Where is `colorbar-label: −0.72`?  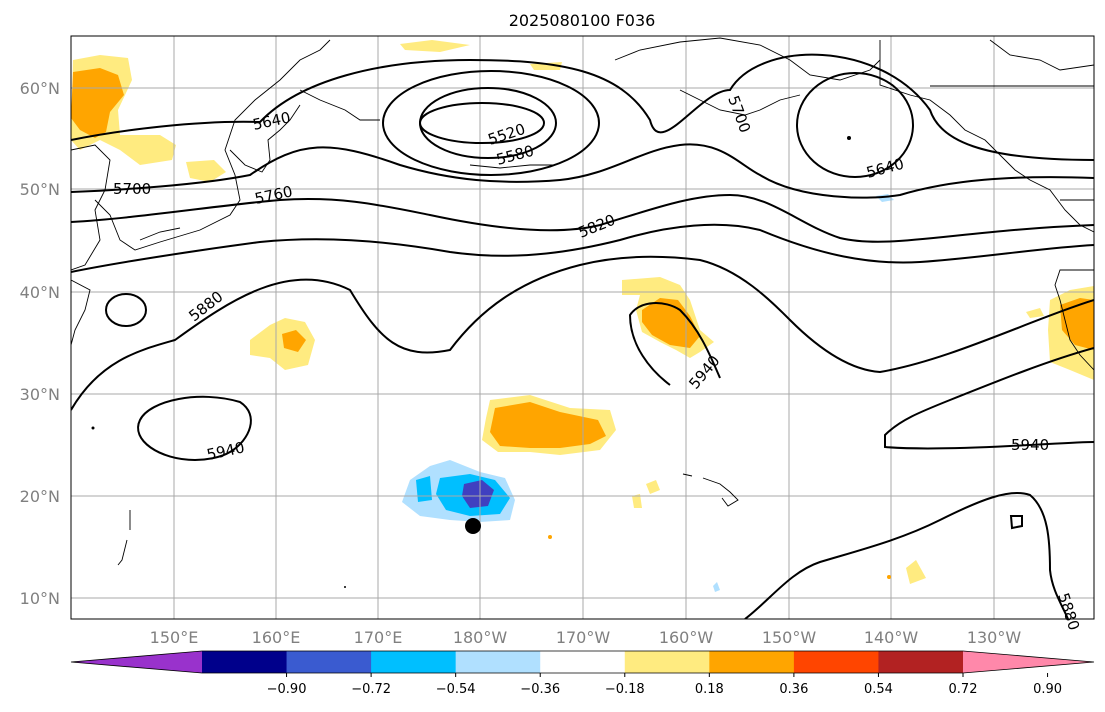 colorbar-label: −0.72 is located at coordinates (371, 689).